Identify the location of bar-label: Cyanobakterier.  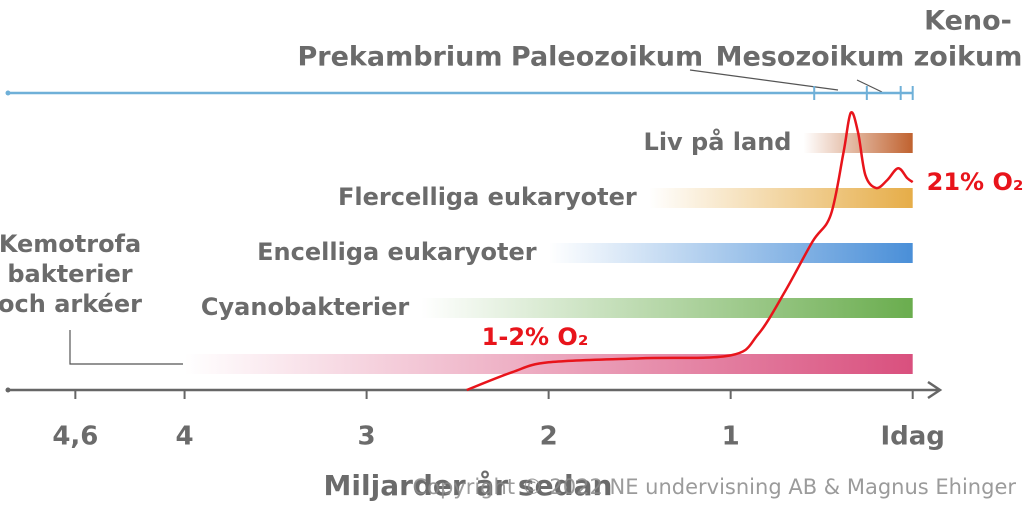
(305, 307).